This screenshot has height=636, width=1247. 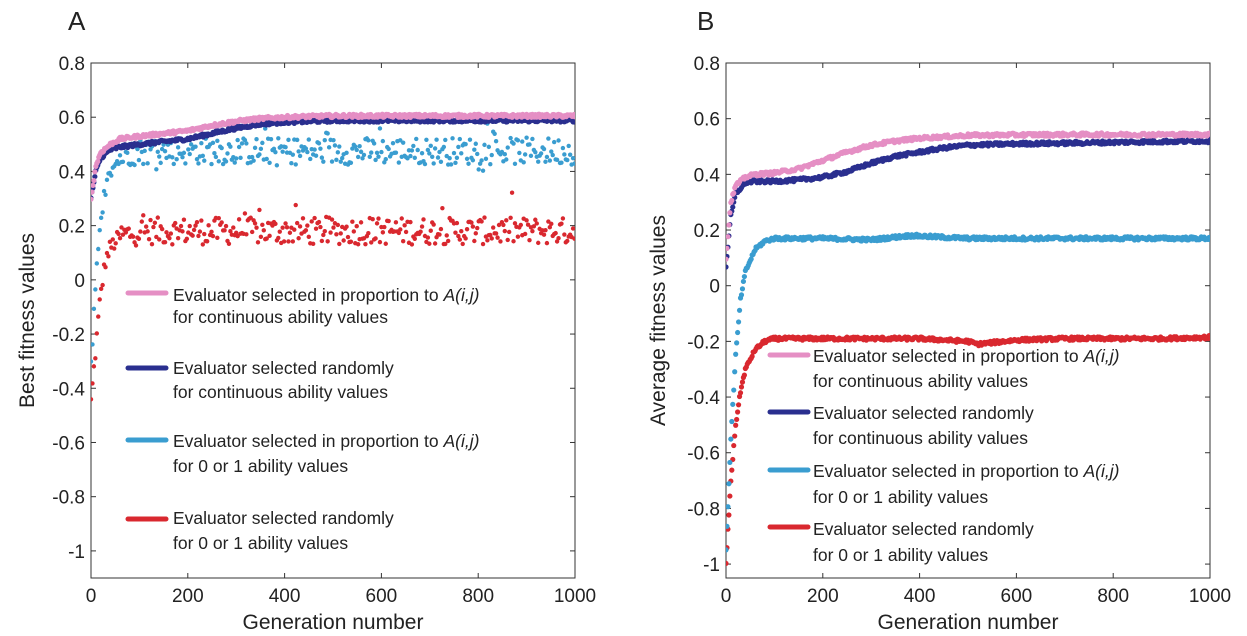 What do you see at coordinates (308, 295) in the screenshot?
I see `legend-text-main: Evaluator selected in proportion to` at bounding box center [308, 295].